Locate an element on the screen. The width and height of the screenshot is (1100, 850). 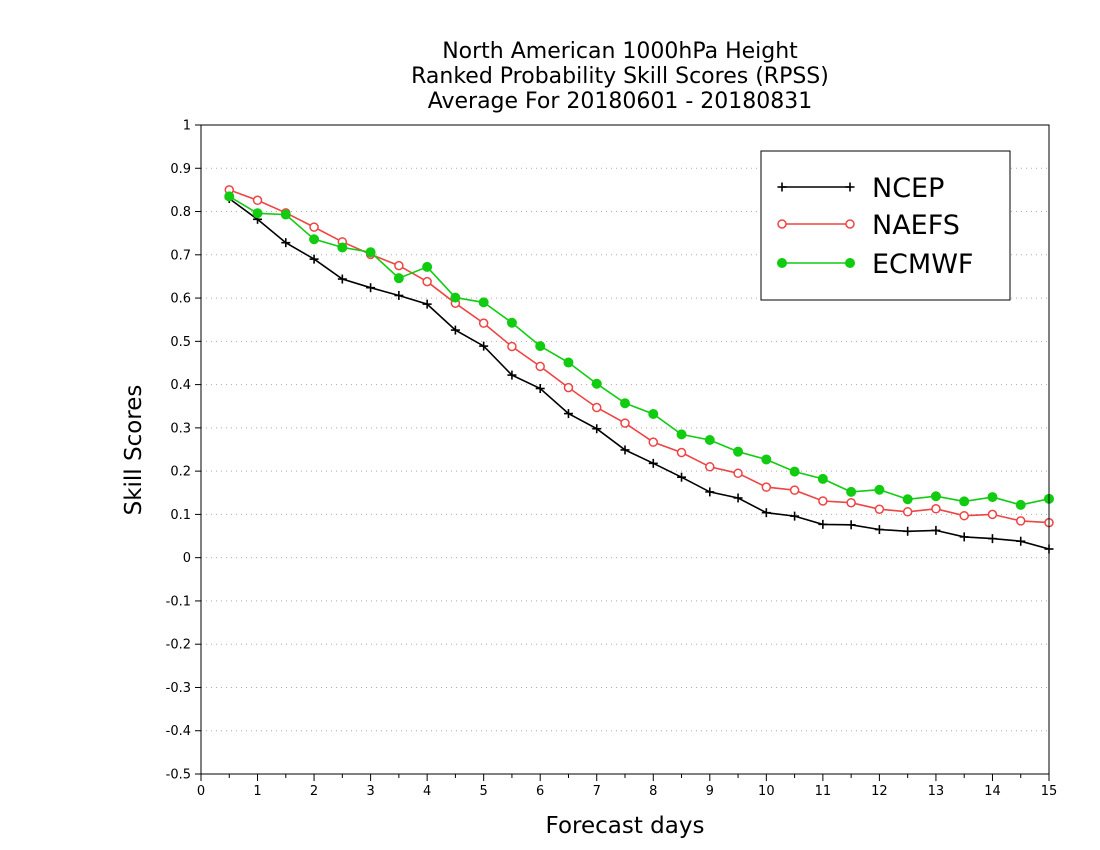
legend-item-naefs: NAEFS is located at coordinates (868, 225).